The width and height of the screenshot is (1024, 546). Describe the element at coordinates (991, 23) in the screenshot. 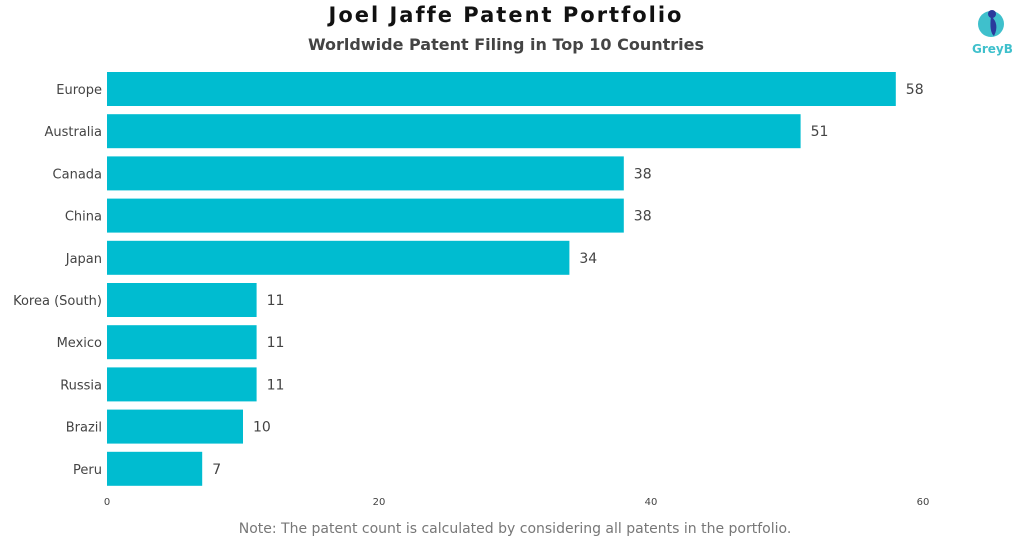

I see `greyb-logo-icon` at that location.